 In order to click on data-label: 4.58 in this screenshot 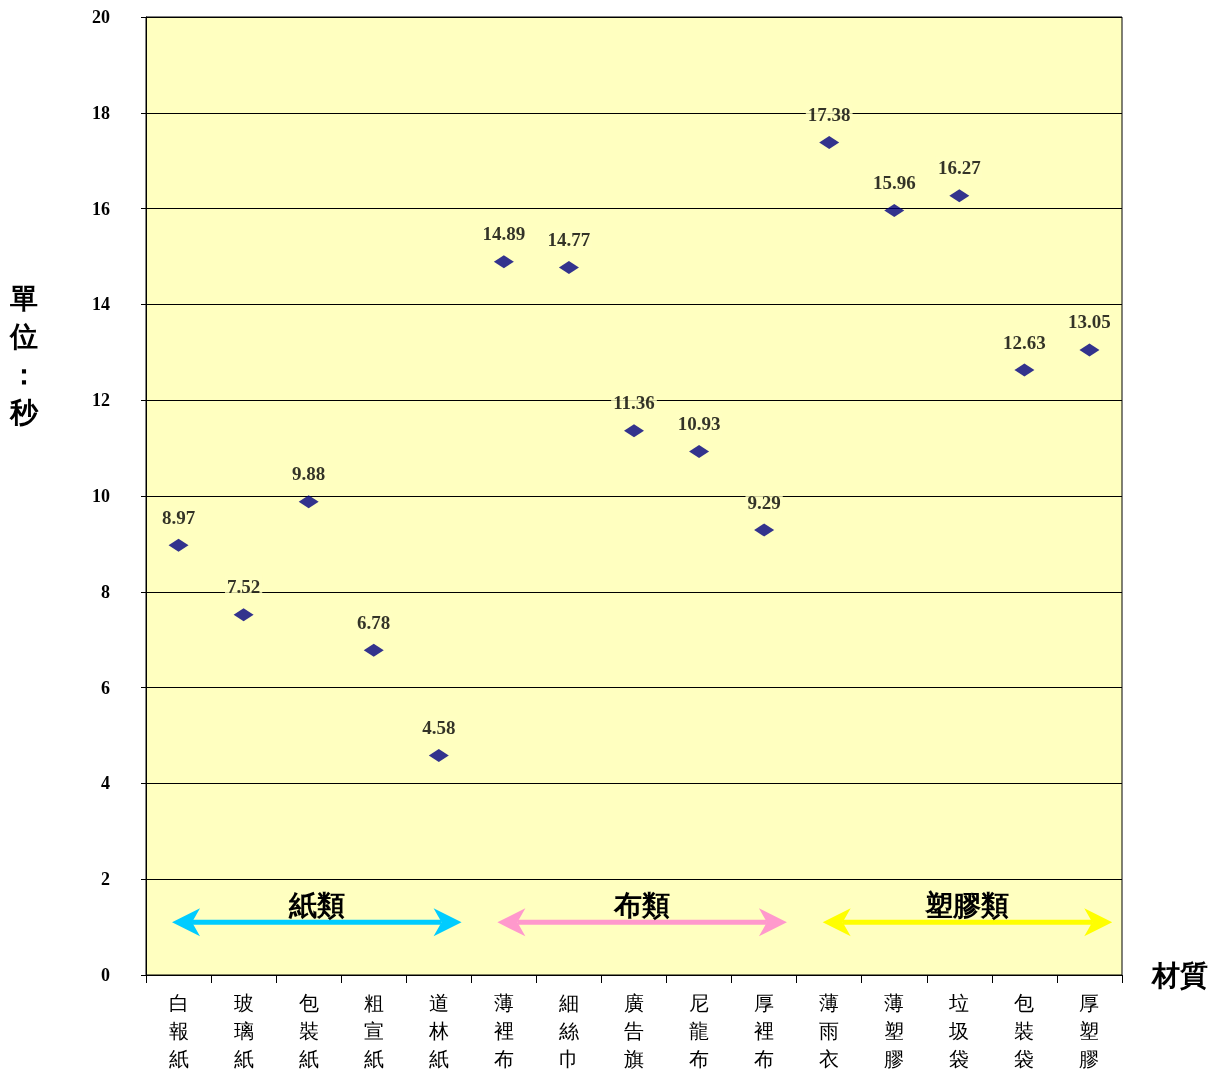, I will do `click(439, 728)`.